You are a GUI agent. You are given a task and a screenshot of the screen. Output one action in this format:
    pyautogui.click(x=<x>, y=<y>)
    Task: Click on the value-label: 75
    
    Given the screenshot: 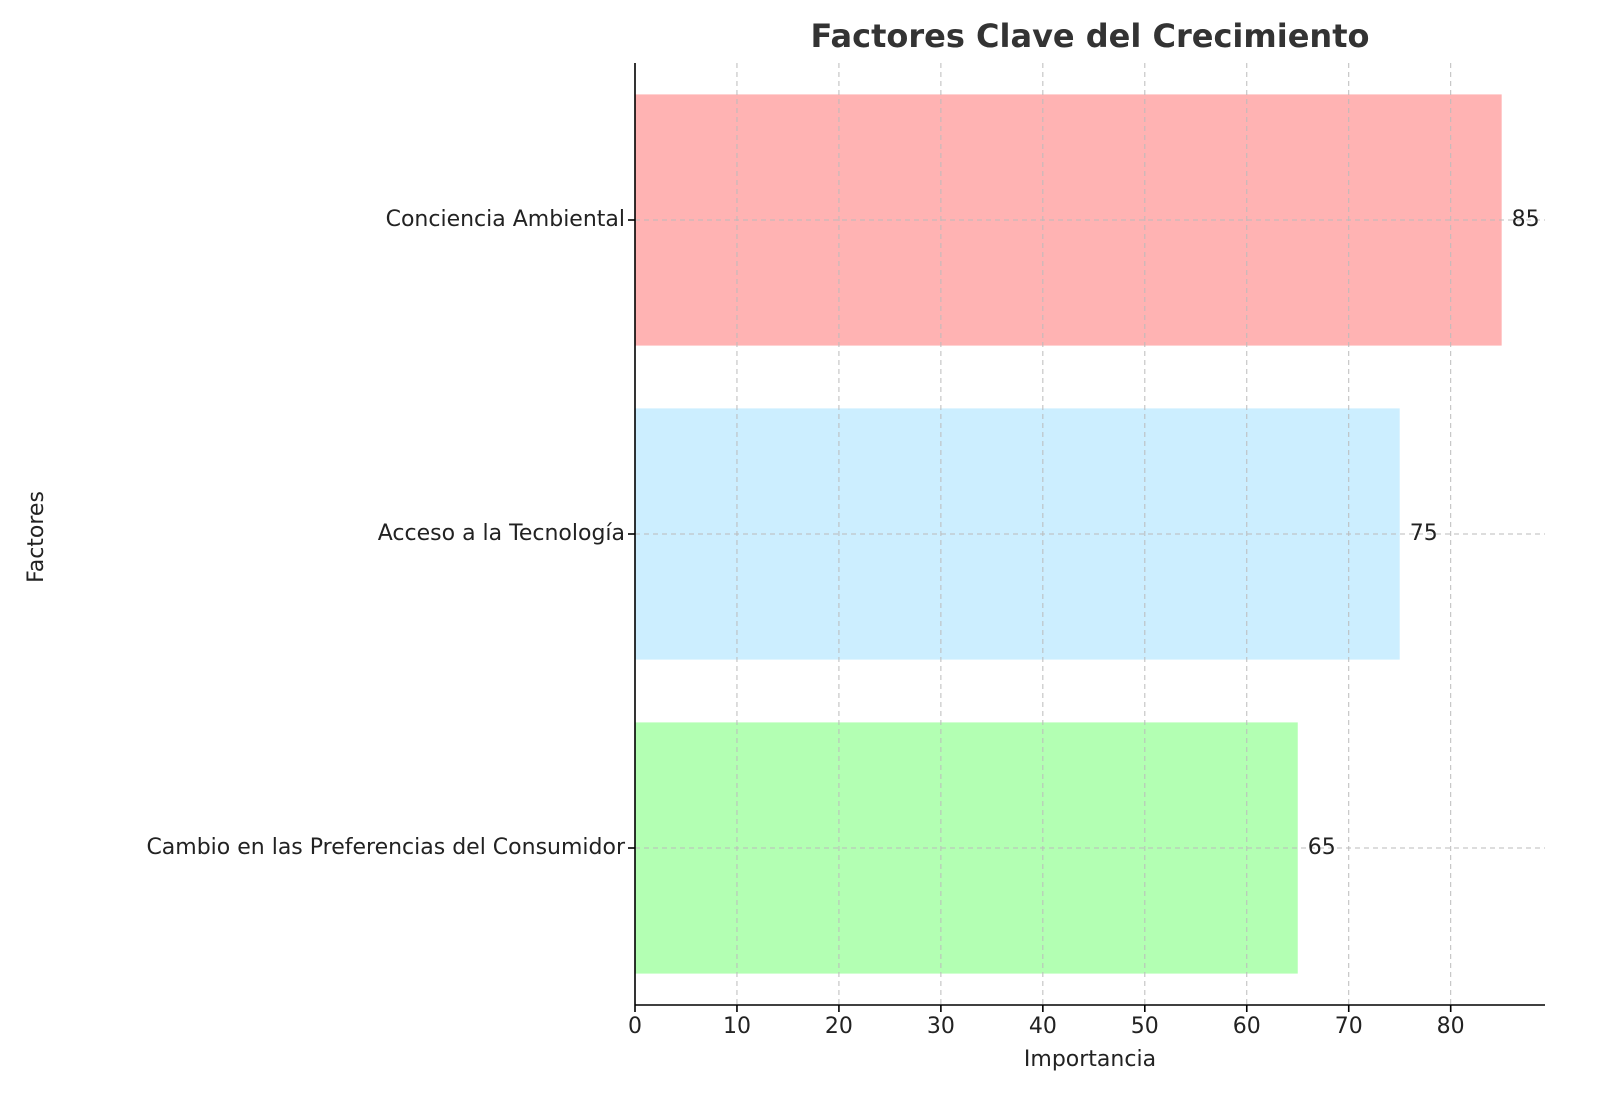 What is the action you would take?
    pyautogui.click(x=1424, y=533)
    